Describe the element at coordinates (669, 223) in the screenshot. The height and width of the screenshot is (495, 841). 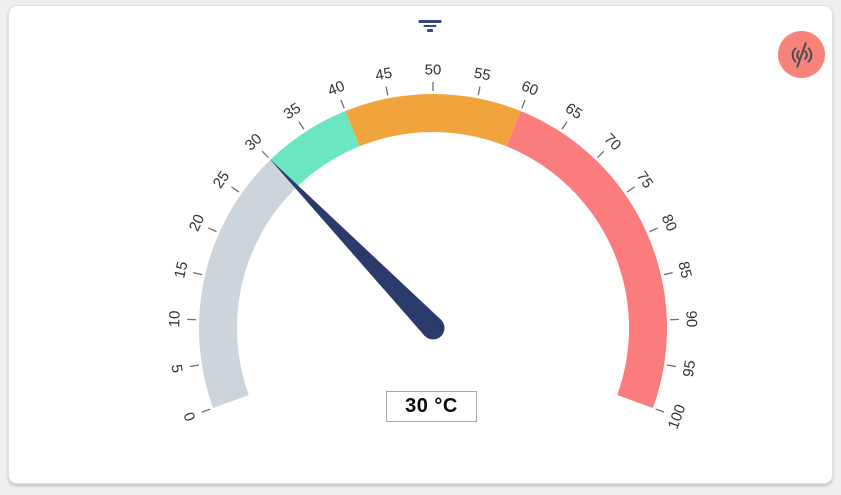
I see `gauge-tick-label: 80` at that location.